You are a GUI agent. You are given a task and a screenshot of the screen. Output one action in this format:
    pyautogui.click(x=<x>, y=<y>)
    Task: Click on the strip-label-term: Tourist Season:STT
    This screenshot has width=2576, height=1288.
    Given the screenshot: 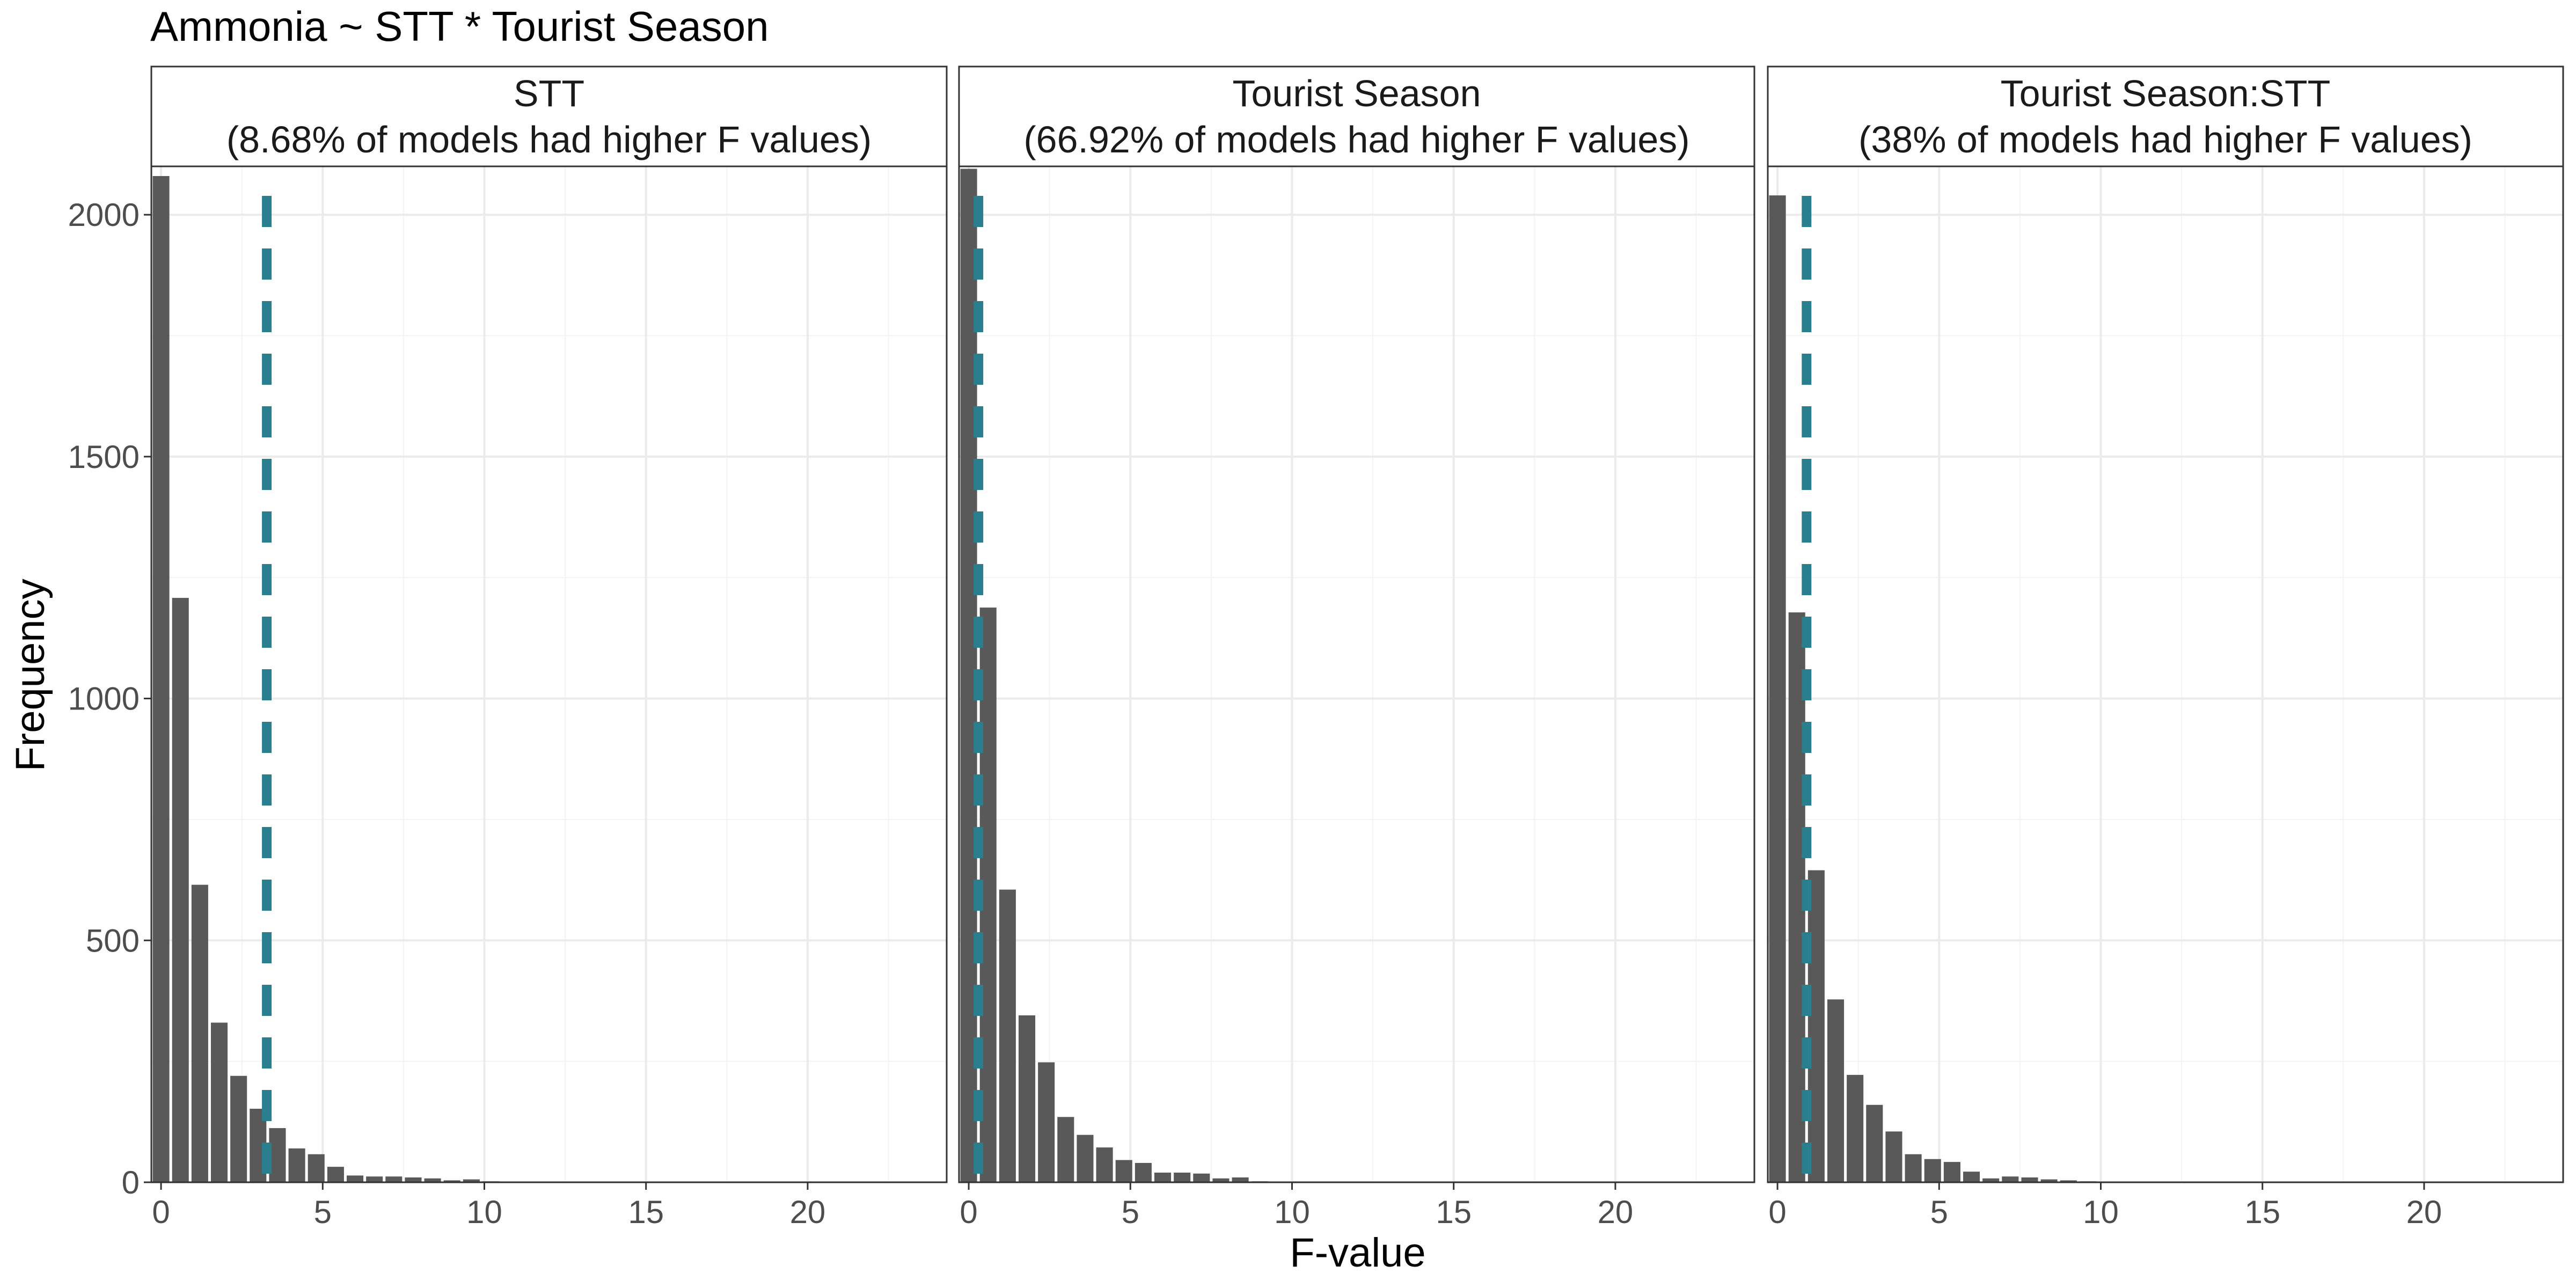 What is the action you would take?
    pyautogui.click(x=2166, y=93)
    